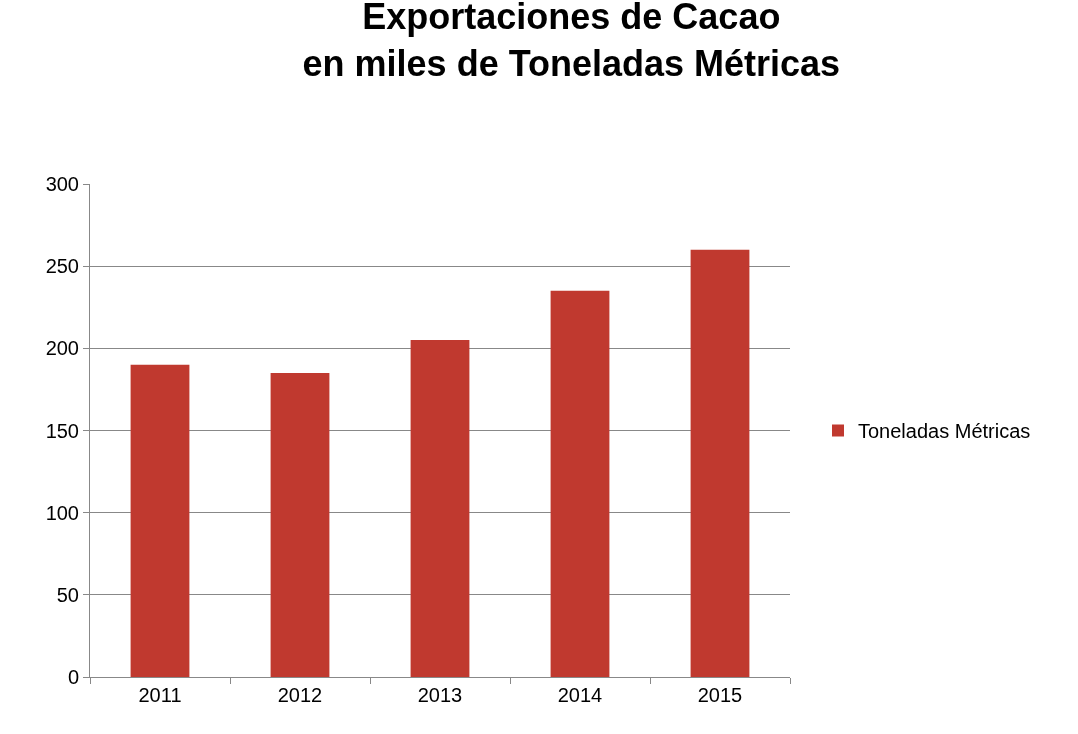  Describe the element at coordinates (571, 42) in the screenshot. I see `chart-title: Exportaciones de Cacao en miles de Toneladas Métricas` at that location.